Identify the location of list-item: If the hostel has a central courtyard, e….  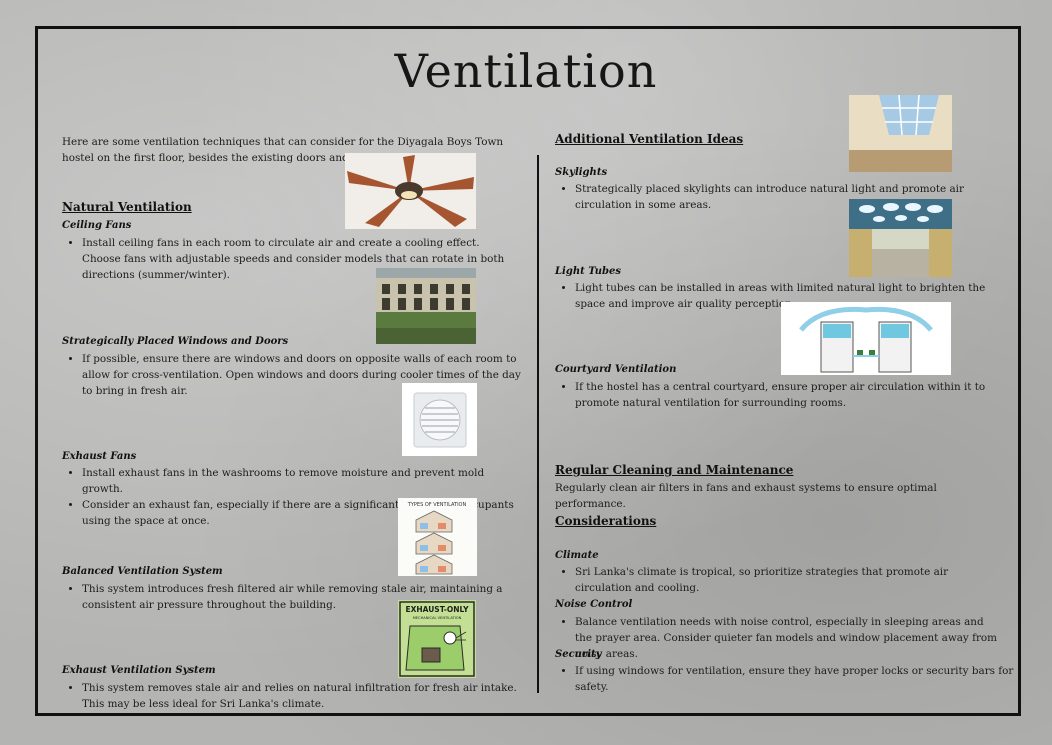
(787, 395).